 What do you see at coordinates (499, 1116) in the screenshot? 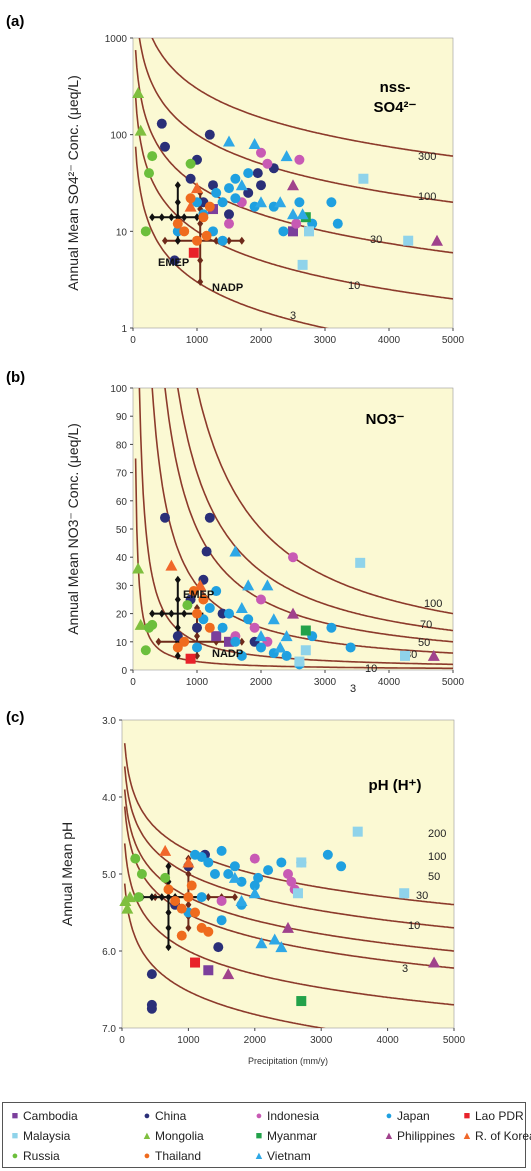
I see `legend-label: Lao PDR` at bounding box center [499, 1116].